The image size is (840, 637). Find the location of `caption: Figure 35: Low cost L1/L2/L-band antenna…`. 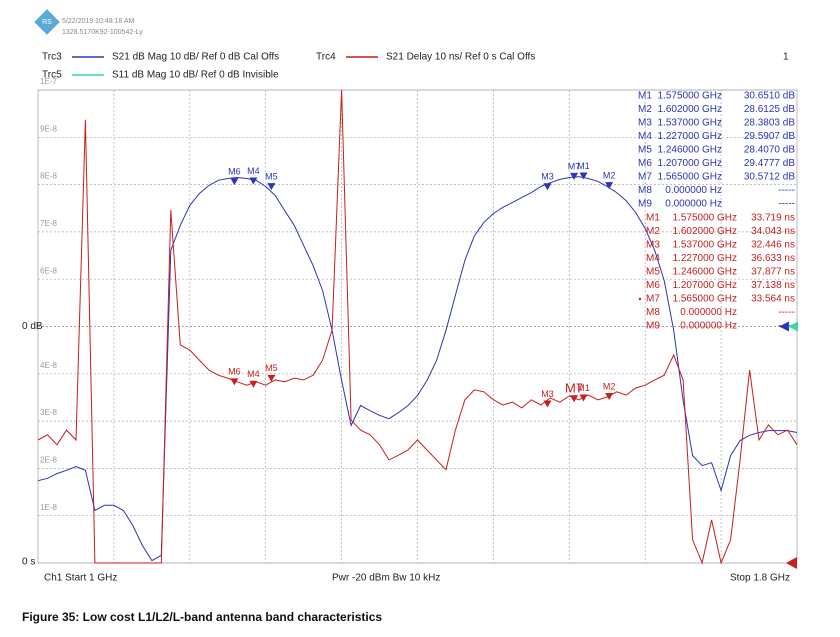

caption: Figure 35: Low cost L1/L2/L-band antenna… is located at coordinates (202, 617).